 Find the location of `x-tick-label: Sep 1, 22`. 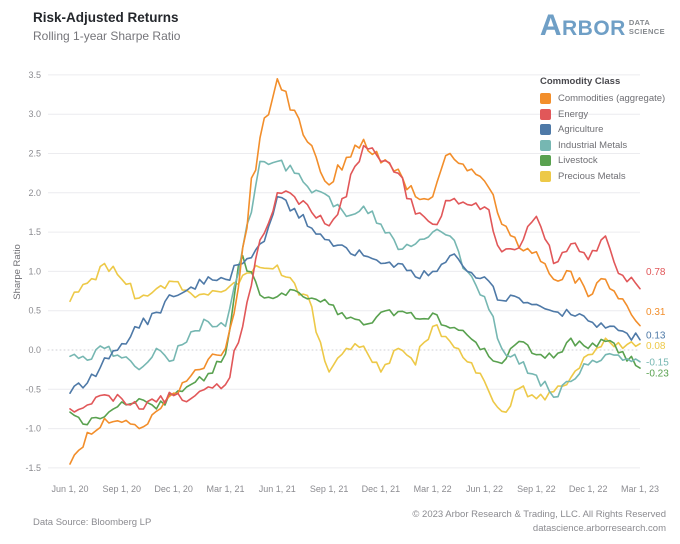

x-tick-label: Sep 1, 22 is located at coordinates (536, 489).